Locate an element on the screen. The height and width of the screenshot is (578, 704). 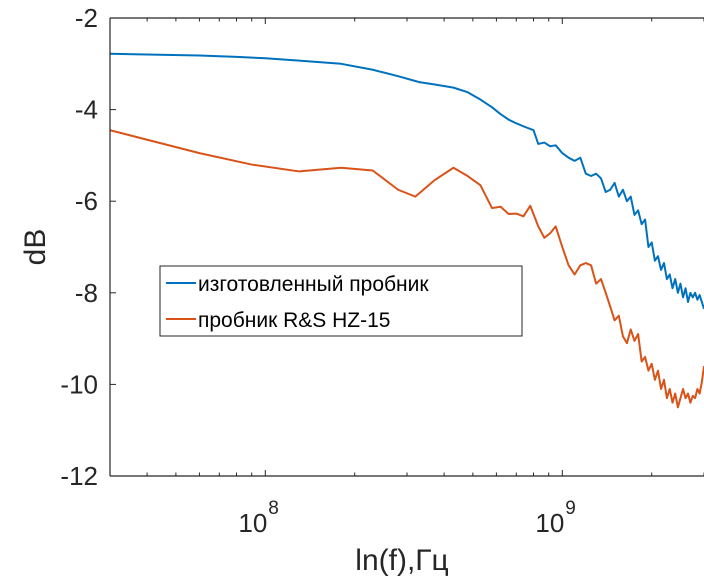
legend: изготовленный пробник пробник R&S HZ-15 is located at coordinates (341, 301).